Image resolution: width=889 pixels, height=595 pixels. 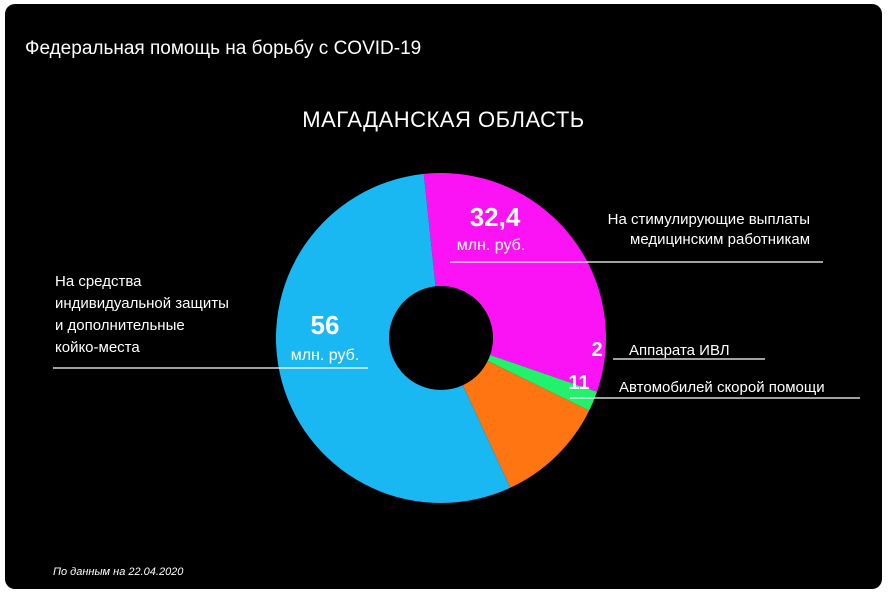 I want to click on chart-title: МАГАДАНСКАЯ ОБЛАСТЬ, so click(x=443, y=119).